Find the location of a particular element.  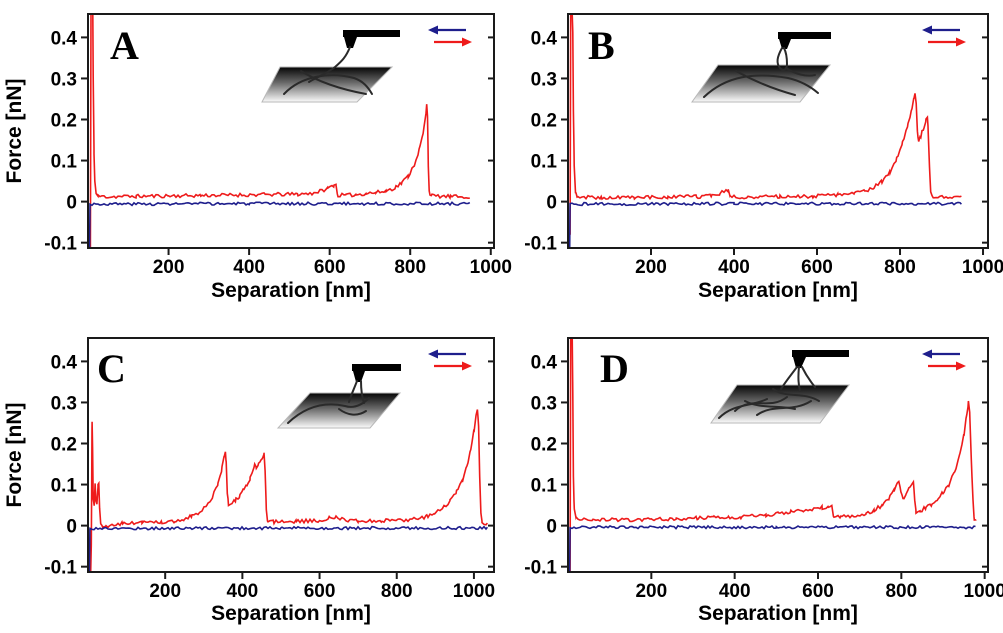

x-axis-title-a: Separation [nm] is located at coordinates (291, 290).